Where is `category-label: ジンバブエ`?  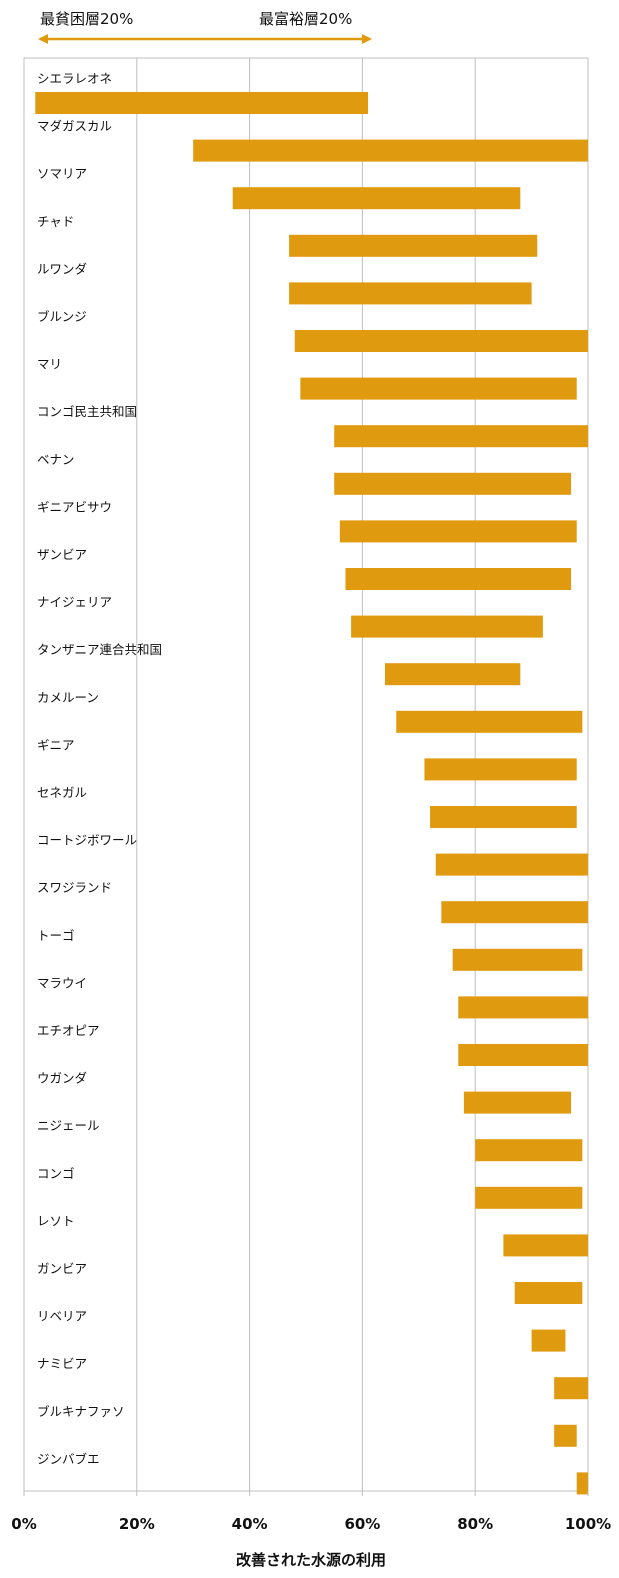 category-label: ジンバブエ is located at coordinates (68, 1458).